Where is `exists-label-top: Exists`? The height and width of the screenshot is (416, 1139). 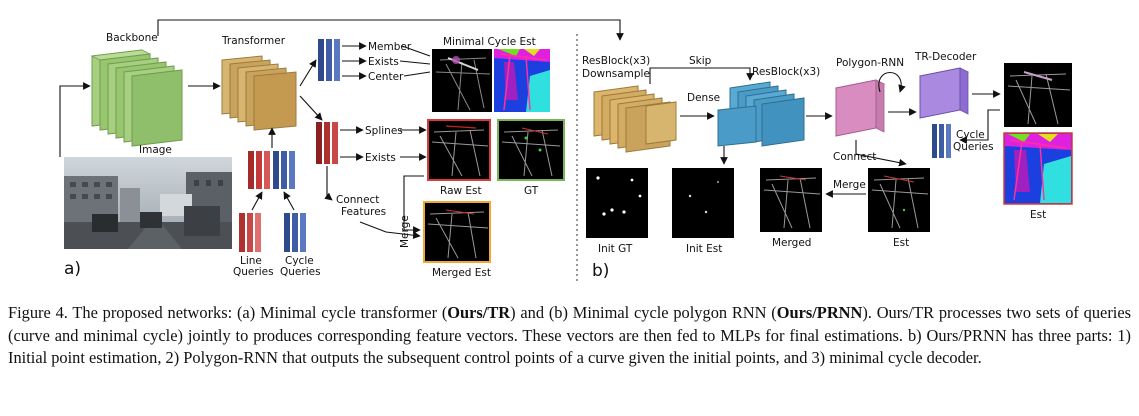
exists-label-top: Exists is located at coordinates (383, 62).